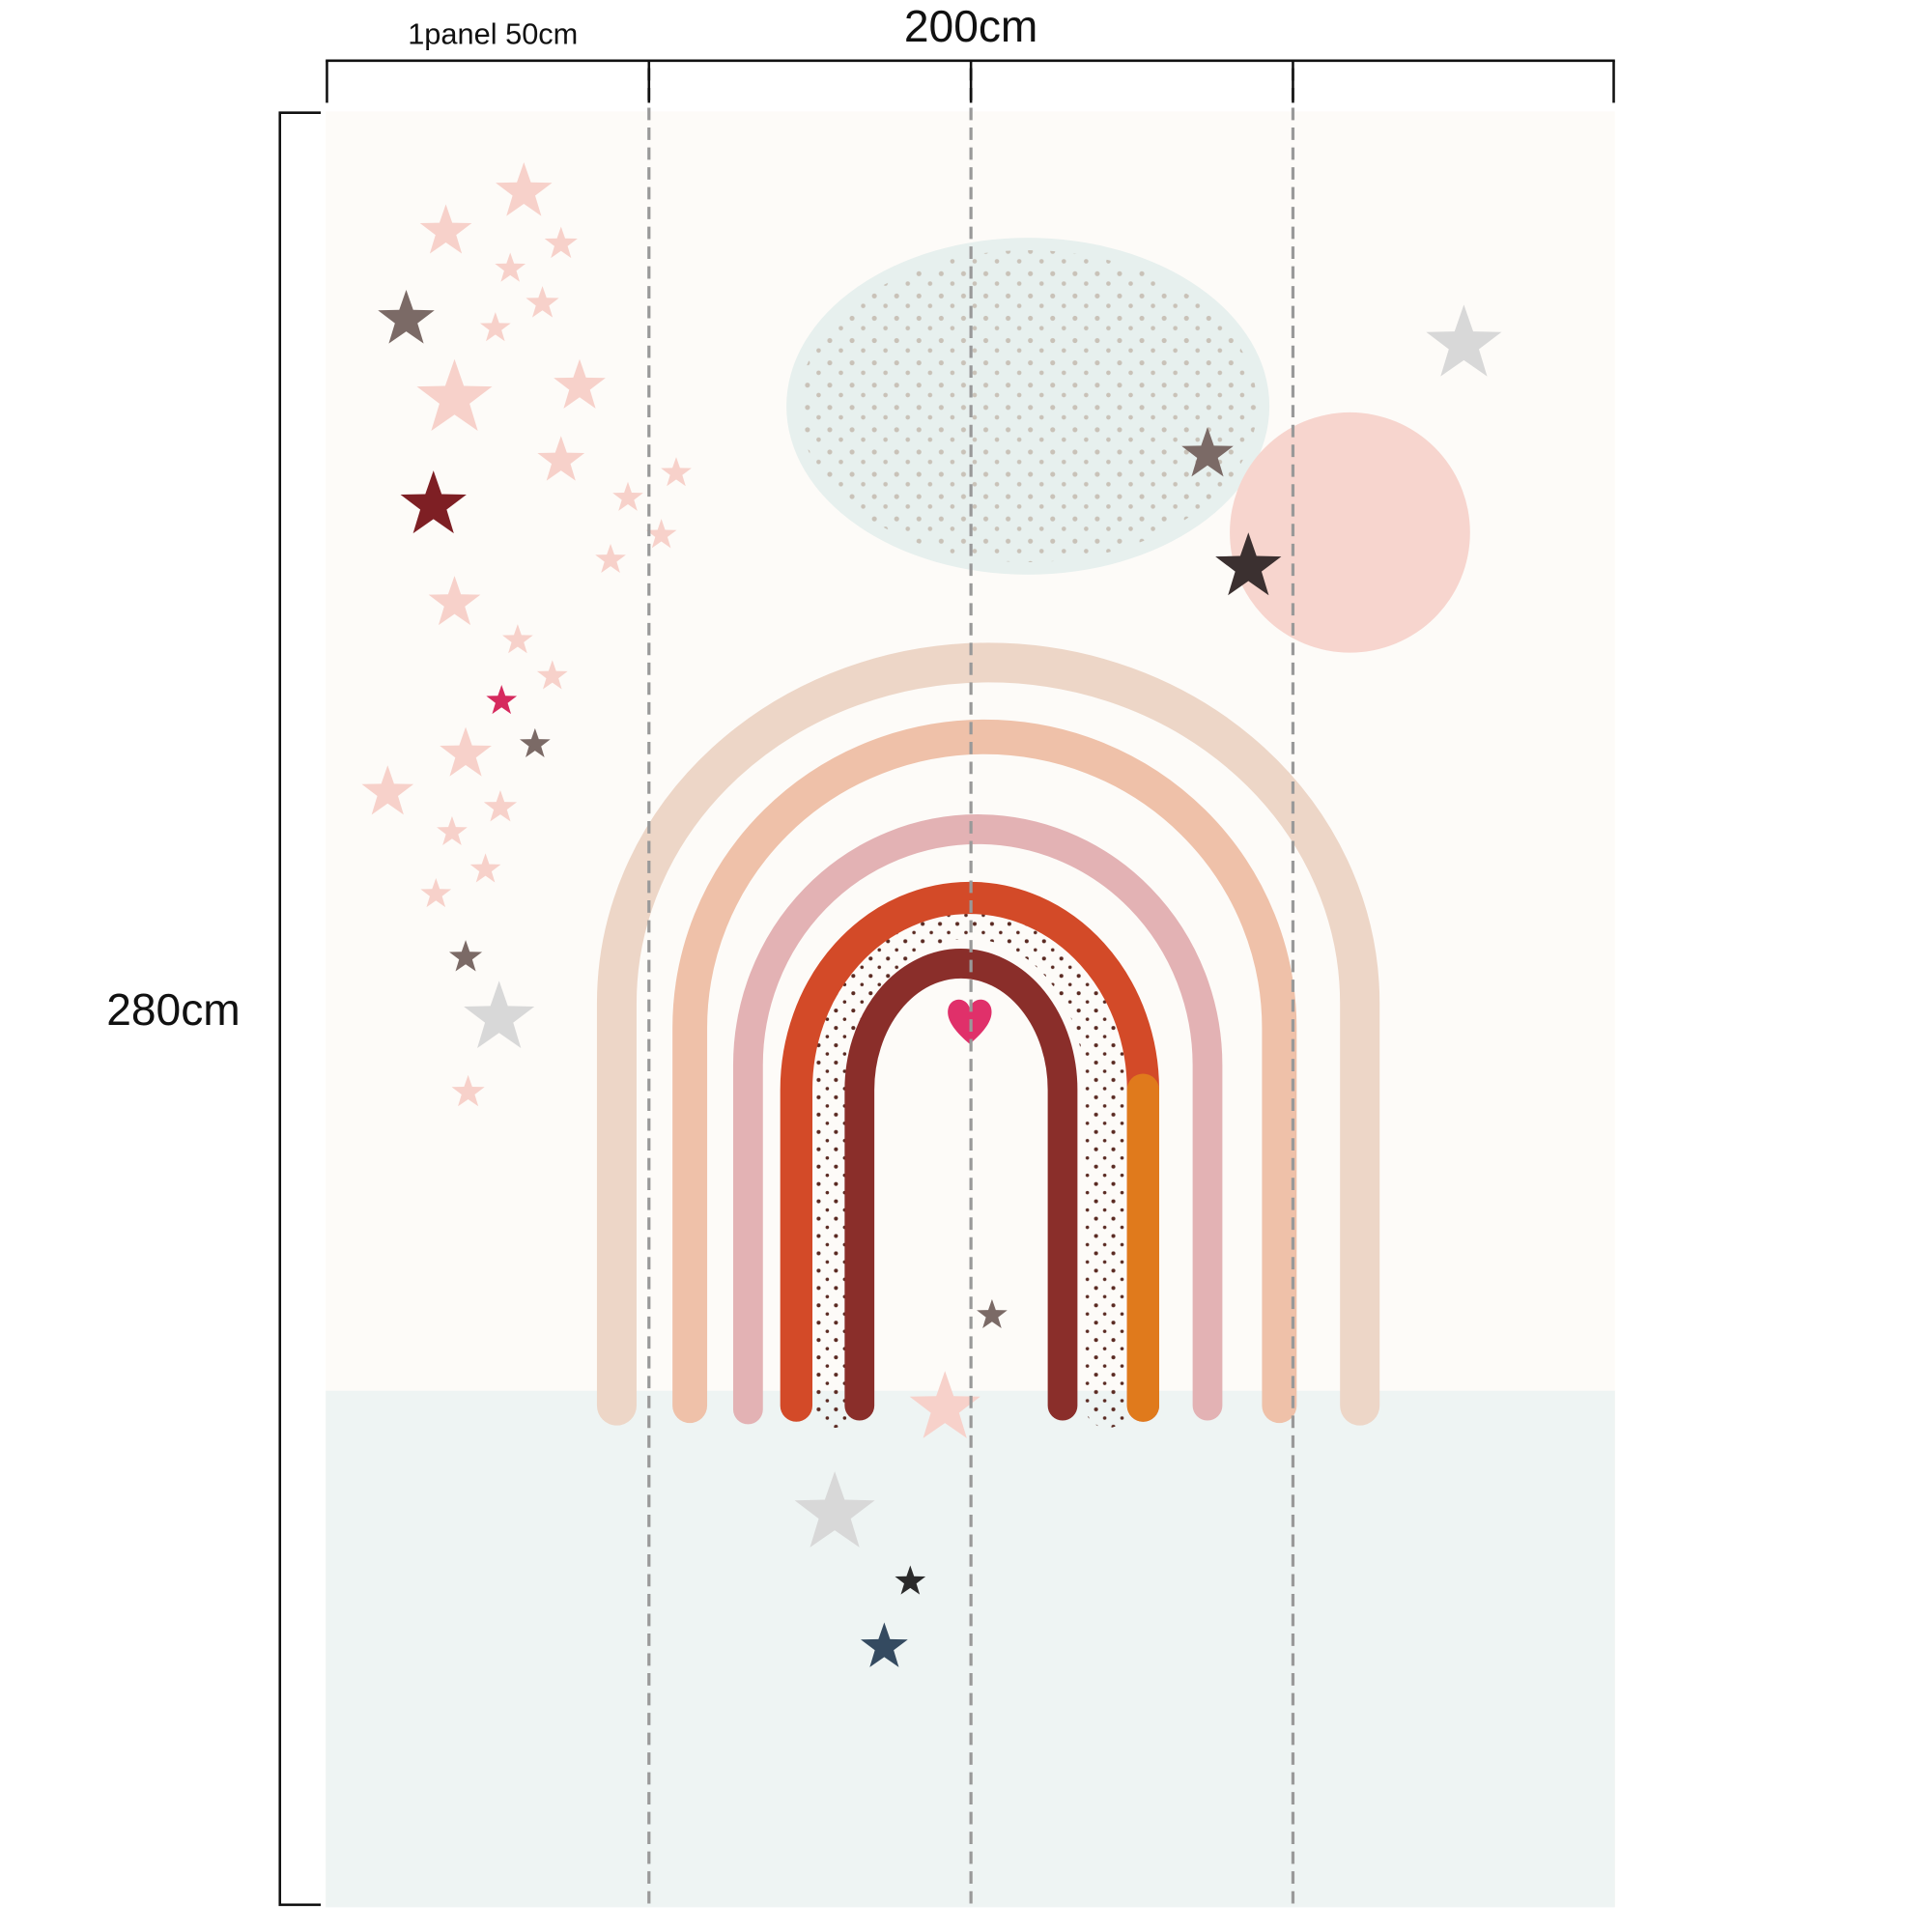 This screenshot has width=1932, height=1932. What do you see at coordinates (493, 33) in the screenshot?
I see `panel-width-label: 1panel 50cm` at bounding box center [493, 33].